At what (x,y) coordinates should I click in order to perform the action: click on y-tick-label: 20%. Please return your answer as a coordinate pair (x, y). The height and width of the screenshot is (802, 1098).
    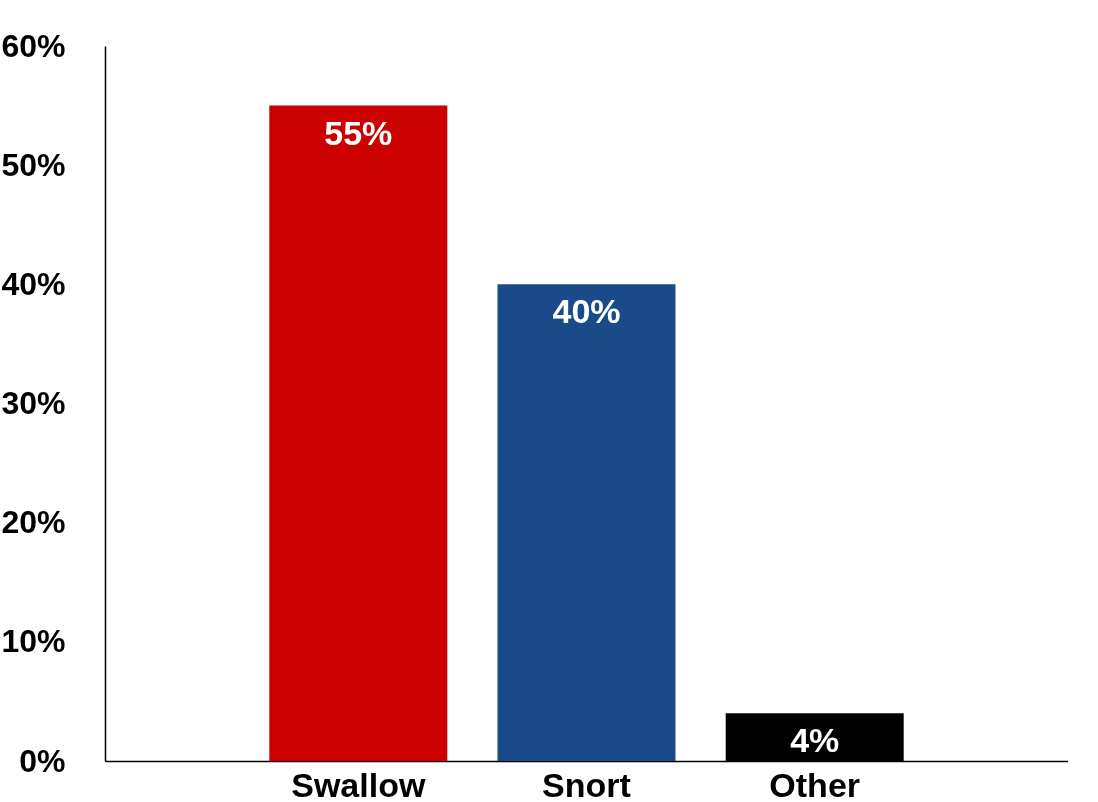
    Looking at the image, I should click on (33, 522).